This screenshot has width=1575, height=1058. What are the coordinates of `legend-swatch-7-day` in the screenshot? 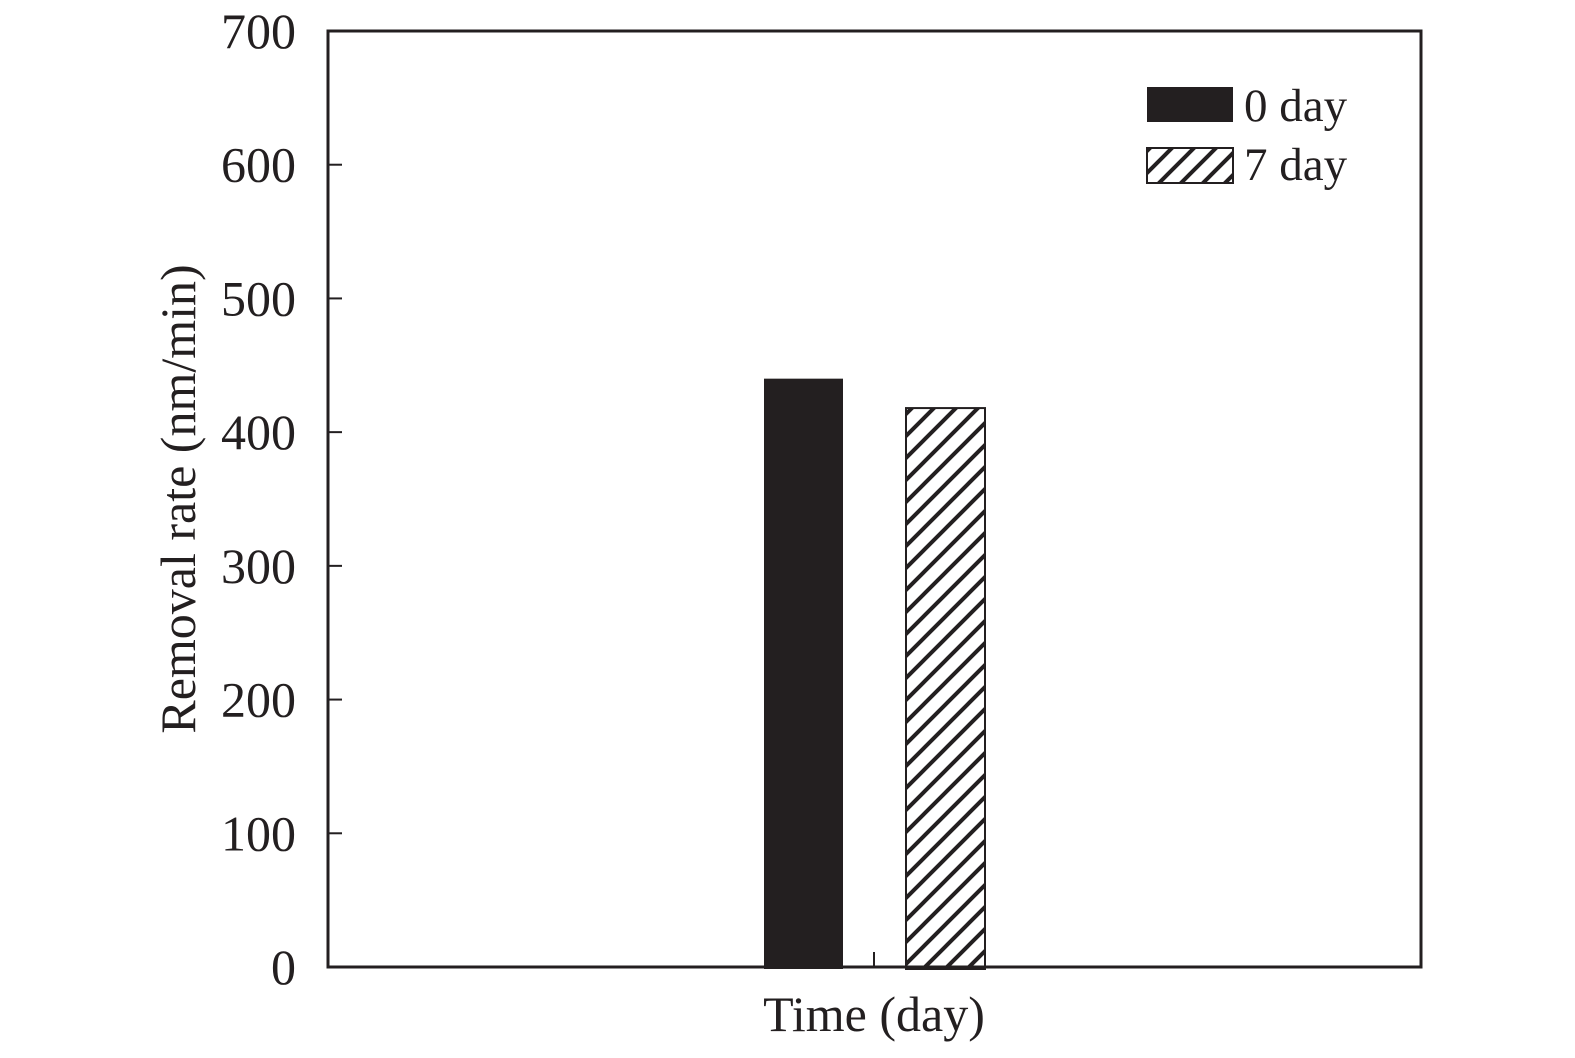 It's located at (1190, 165).